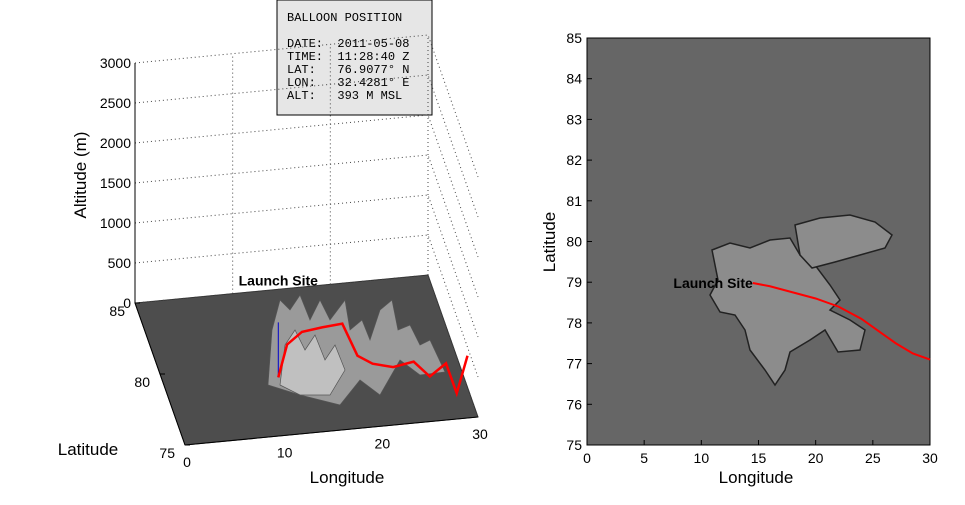 This screenshot has width=965, height=505. Describe the element at coordinates (348, 44) in the screenshot. I see `info-line: DATE: 2011-05-08` at that location.